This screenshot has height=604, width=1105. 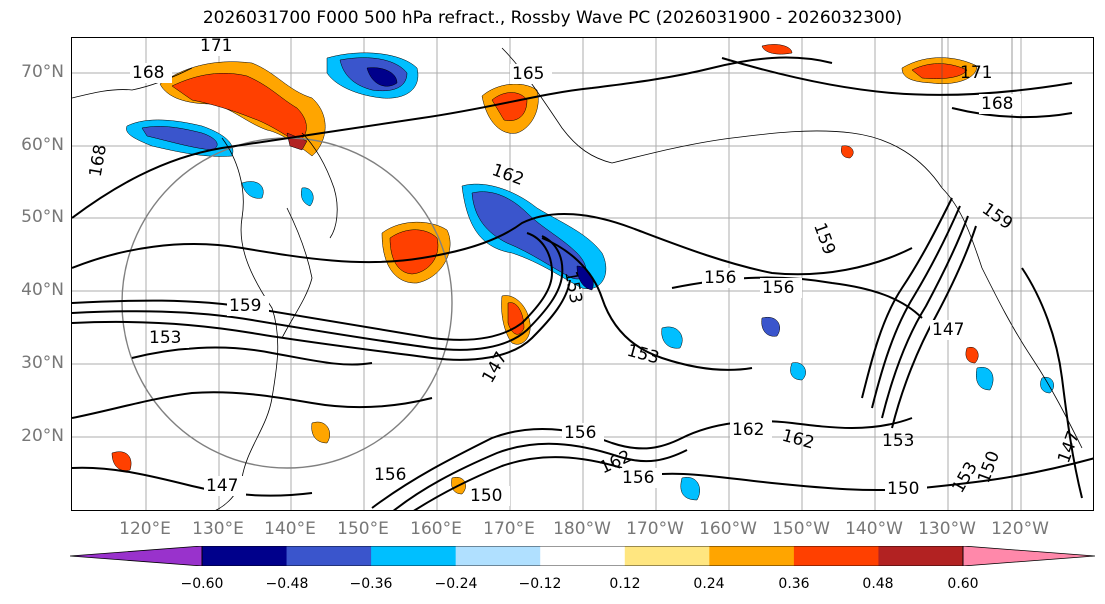 What do you see at coordinates (728, 529) in the screenshot?
I see `lon-label-160w: 160°W` at bounding box center [728, 529].